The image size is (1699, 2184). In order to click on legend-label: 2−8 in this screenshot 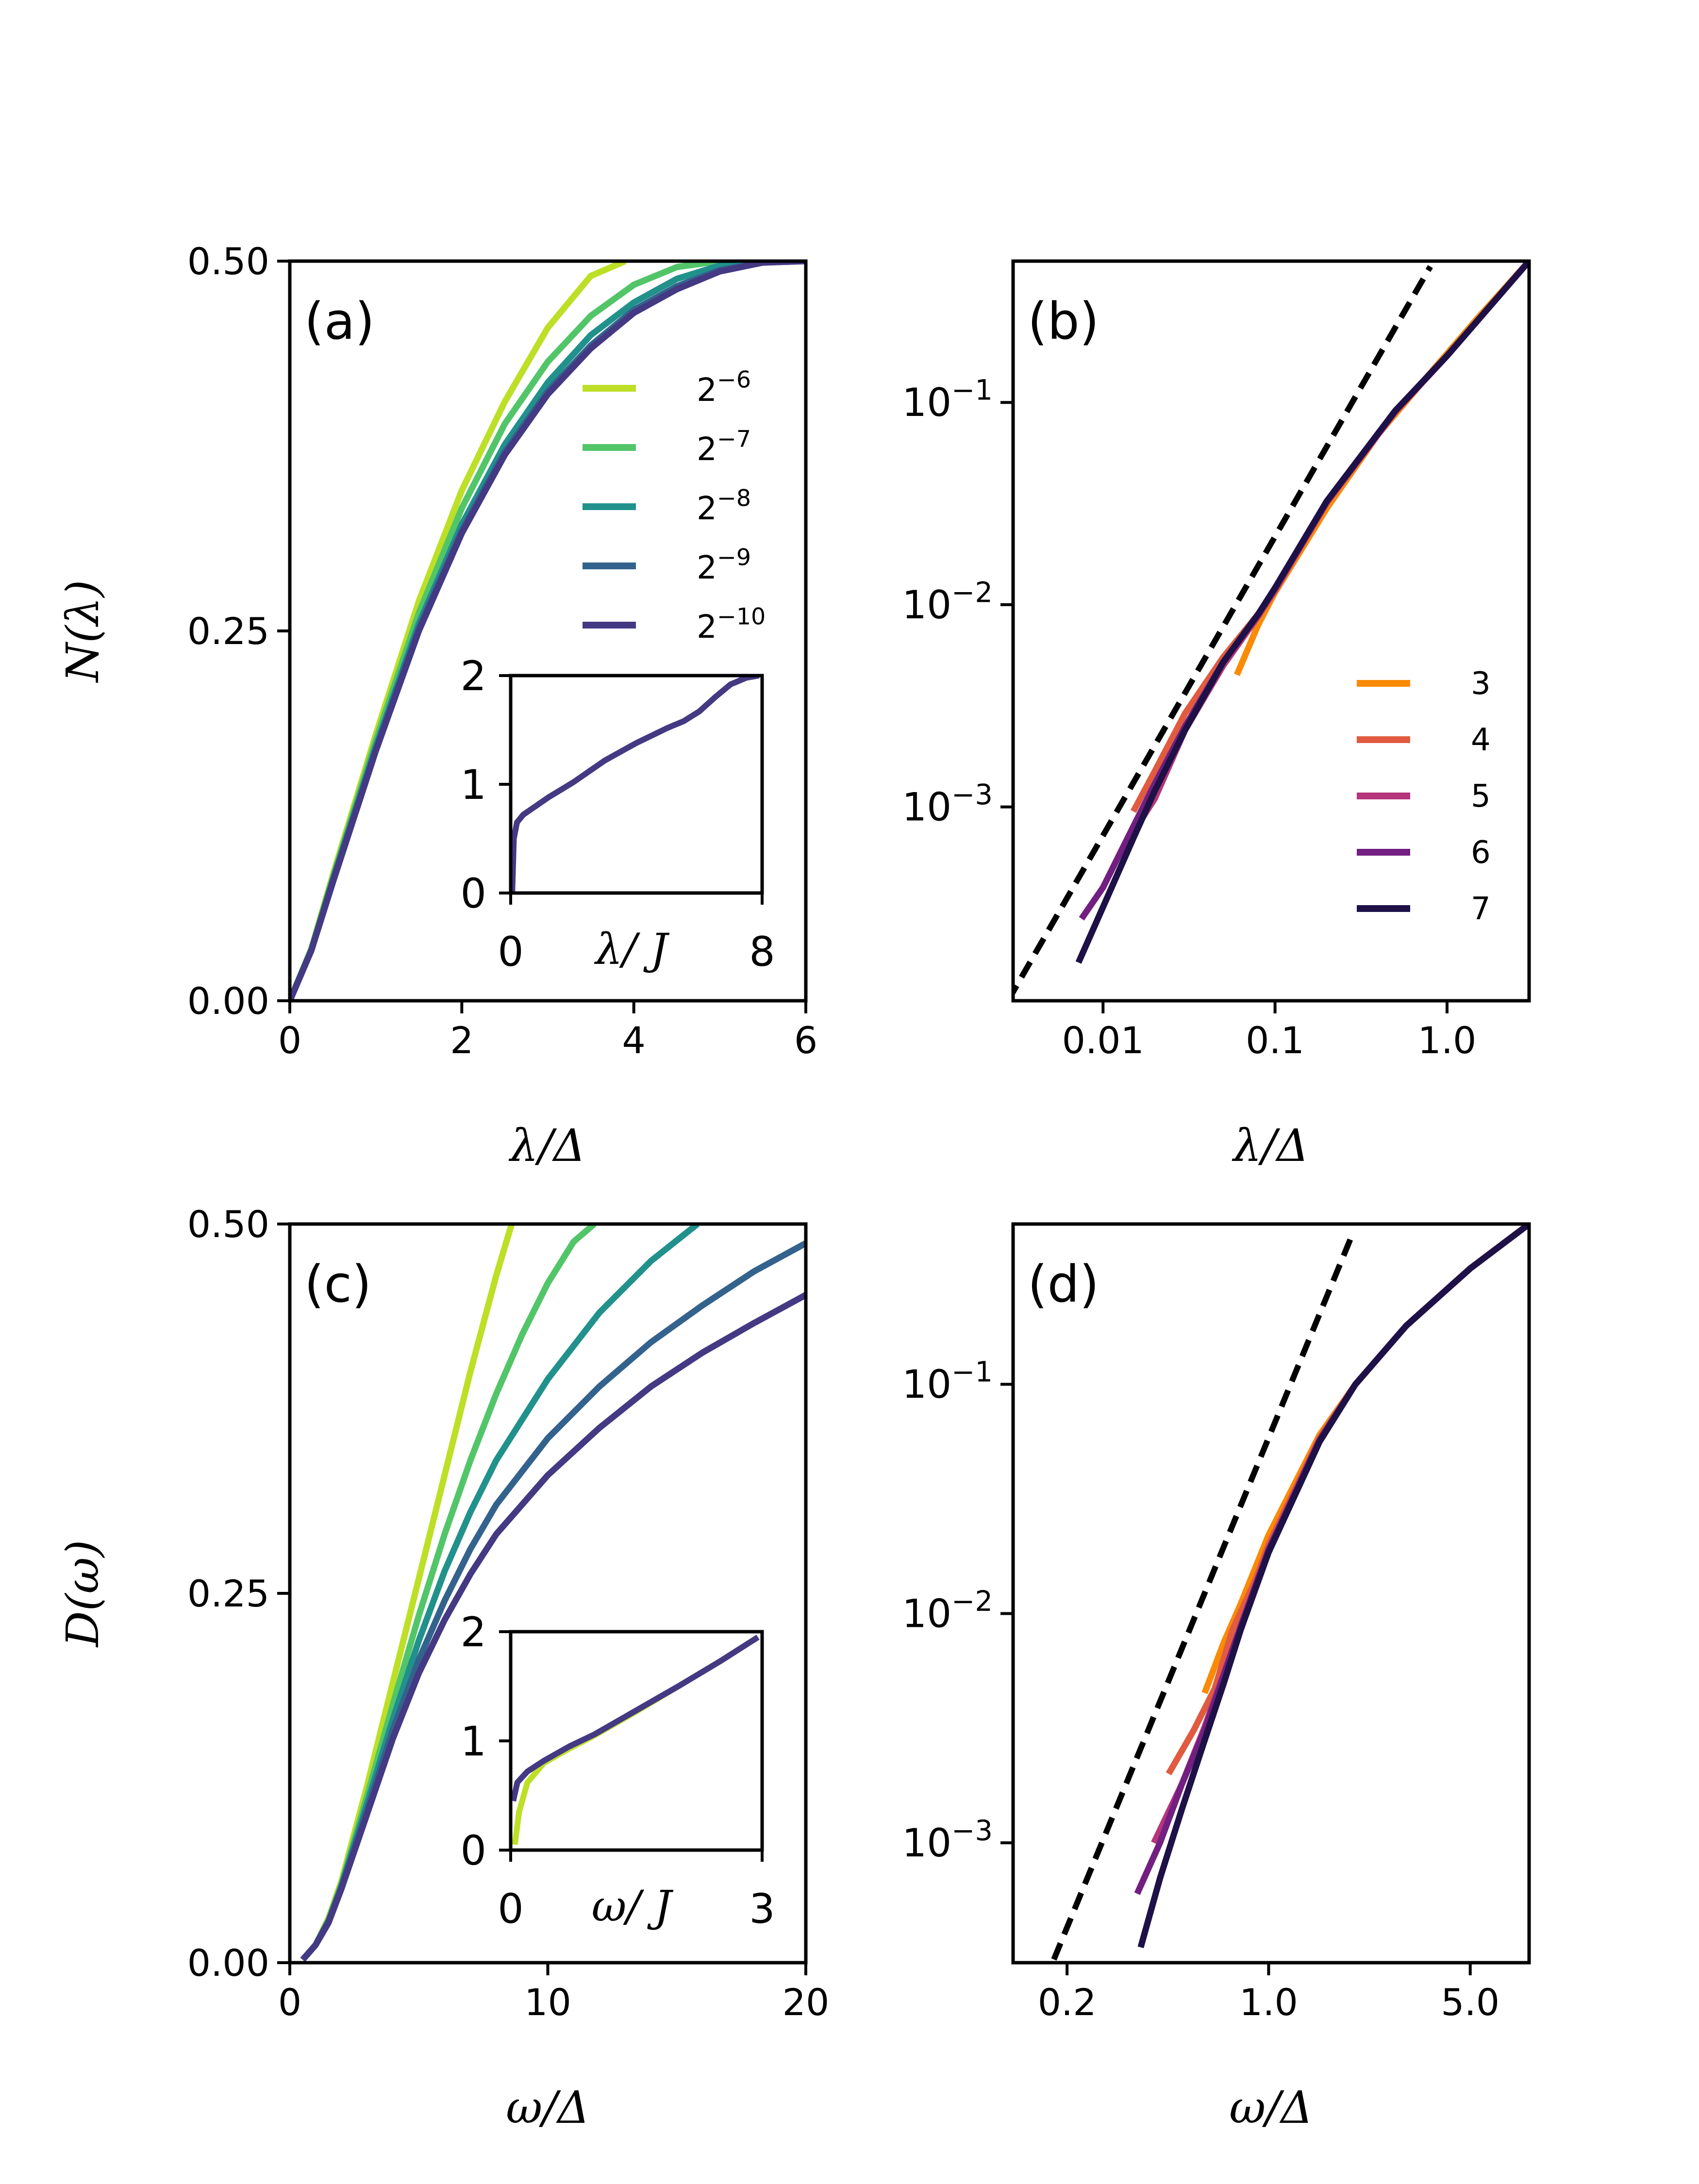, I will do `click(724, 506)`.